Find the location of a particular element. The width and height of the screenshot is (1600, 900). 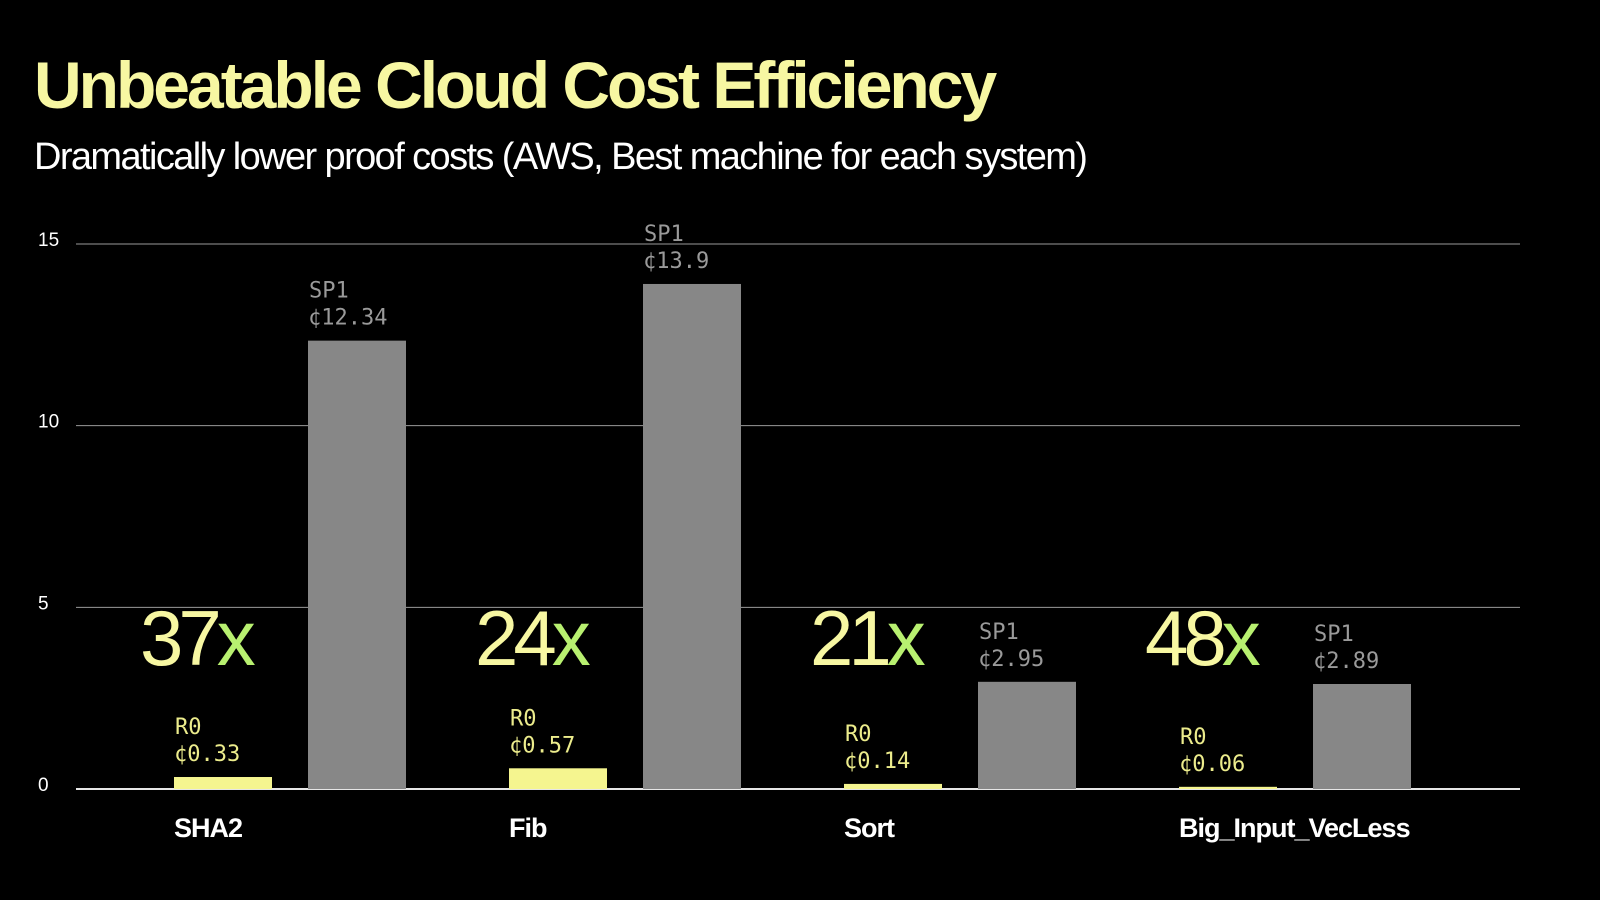

bar-value-label: ¢2.89 is located at coordinates (1346, 661).